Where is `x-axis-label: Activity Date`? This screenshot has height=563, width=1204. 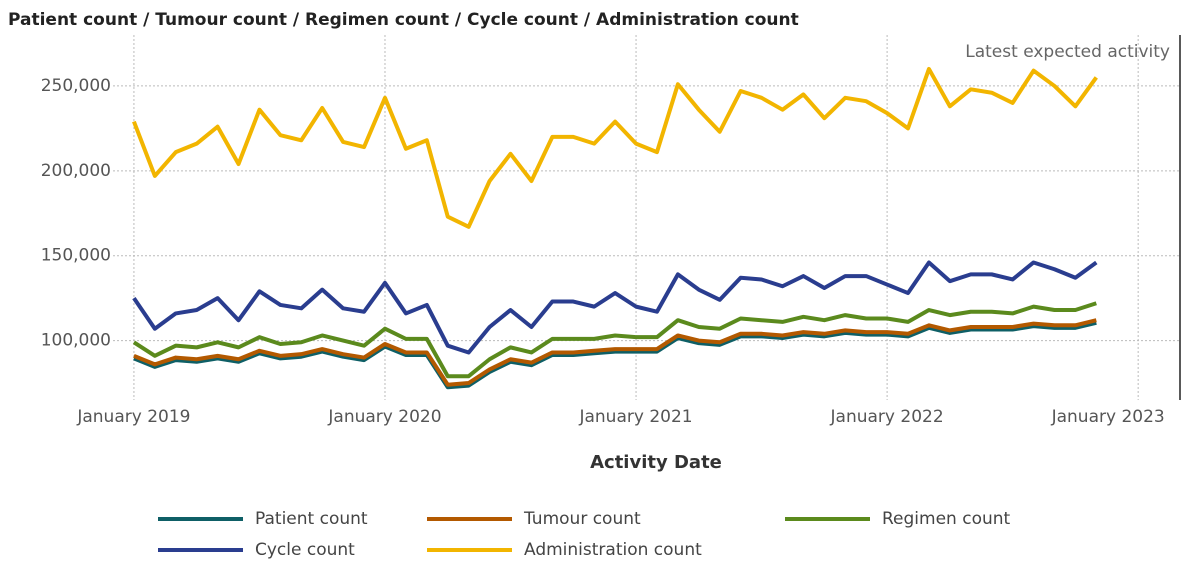
x-axis-label: Activity Date is located at coordinates (656, 462).